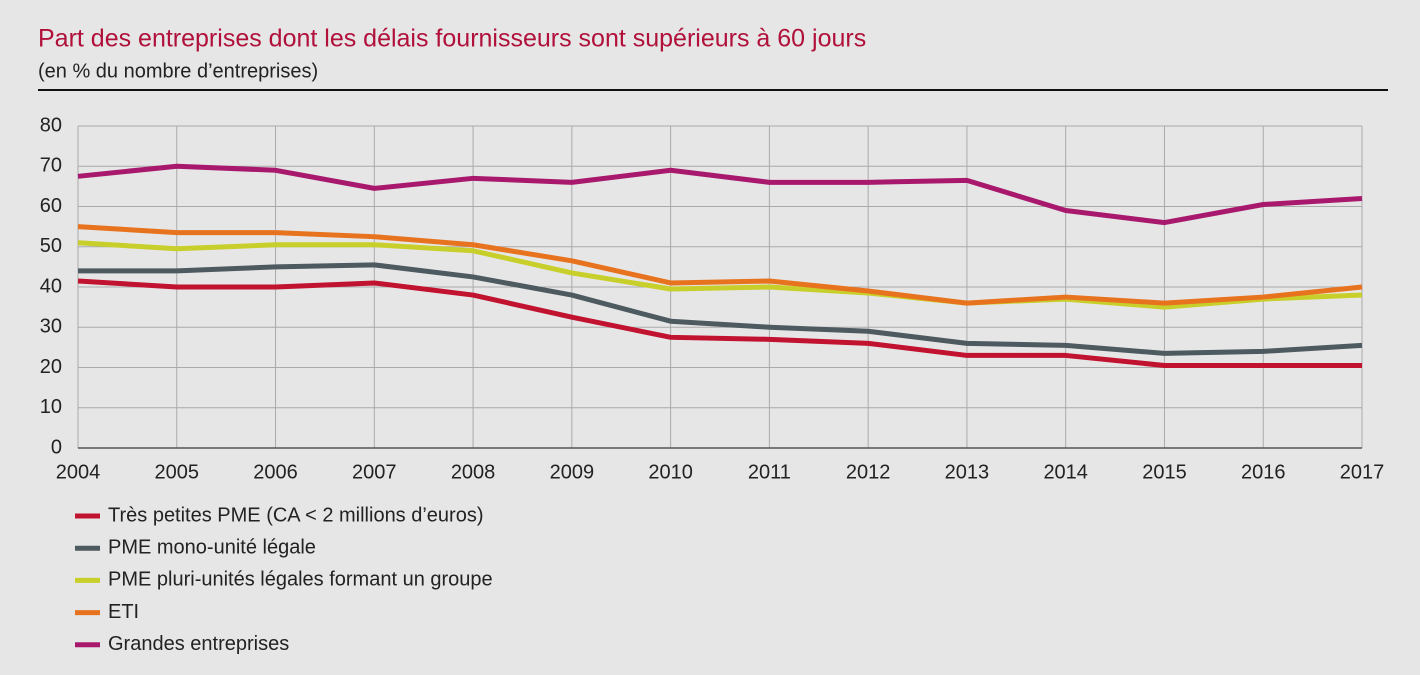 The image size is (1420, 675). What do you see at coordinates (123, 612) in the screenshot?
I see `legend-label: ETI` at bounding box center [123, 612].